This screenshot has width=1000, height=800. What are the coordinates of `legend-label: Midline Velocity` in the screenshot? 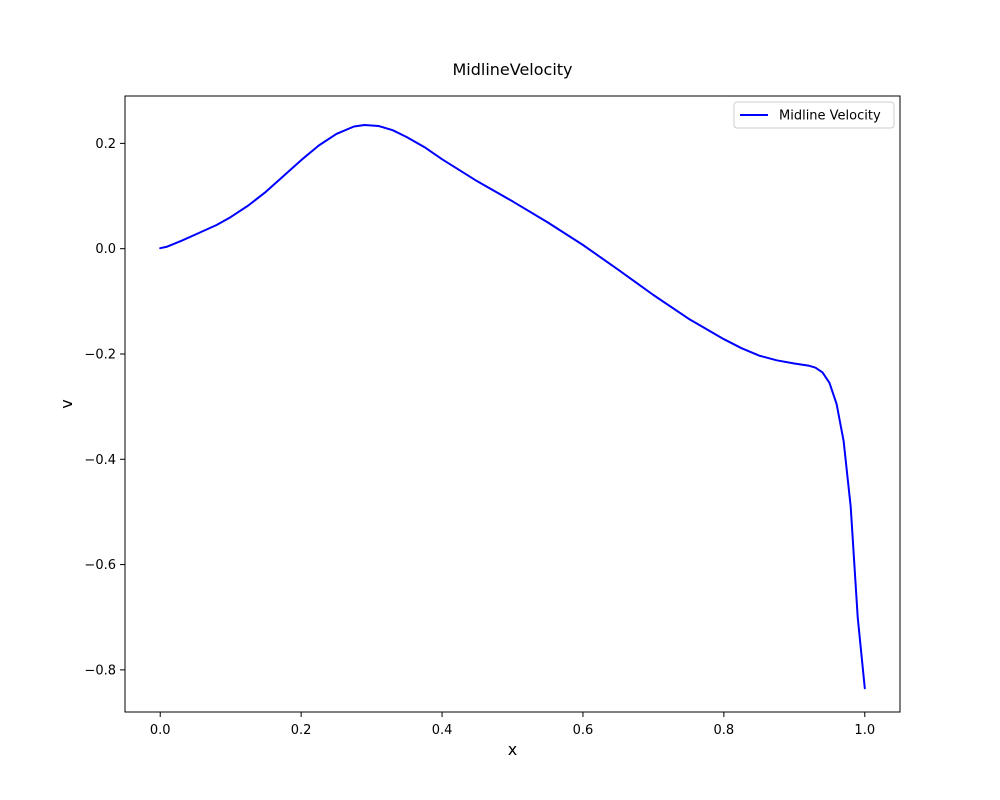 It's located at (830, 116).